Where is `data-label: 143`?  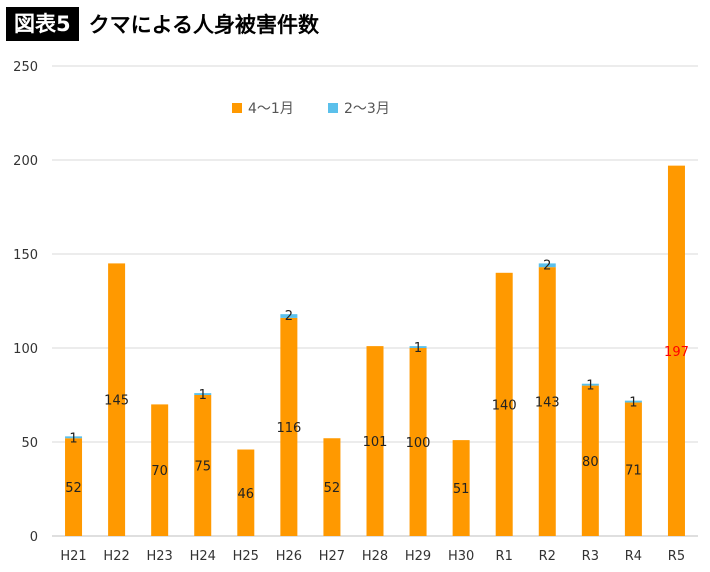 data-label: 143 is located at coordinates (547, 403).